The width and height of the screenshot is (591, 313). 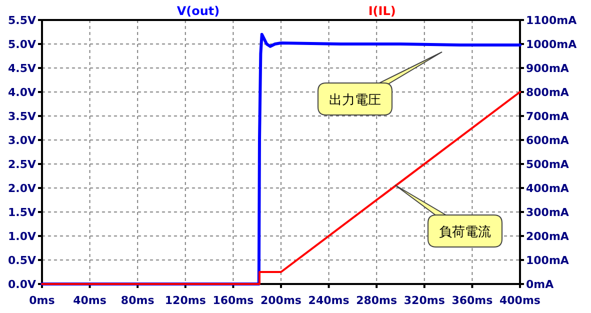 What do you see at coordinates (473, 300) in the screenshot?
I see `x-tick-label: 360ms` at bounding box center [473, 300].